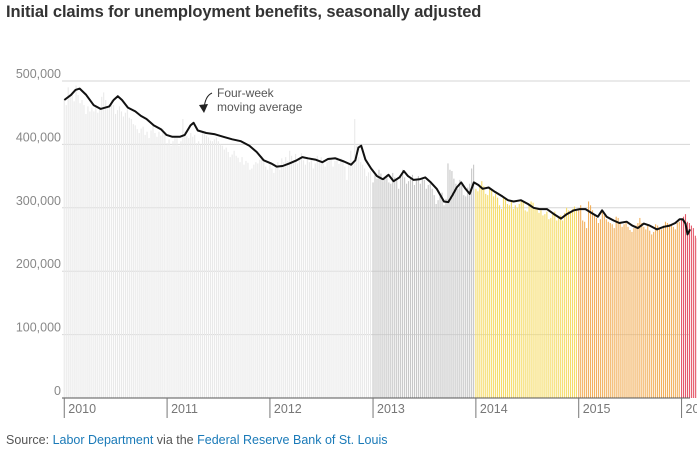 The height and width of the screenshot is (452, 697). What do you see at coordinates (38, 328) in the screenshot?
I see `y-tick-label: 100,000` at bounding box center [38, 328].